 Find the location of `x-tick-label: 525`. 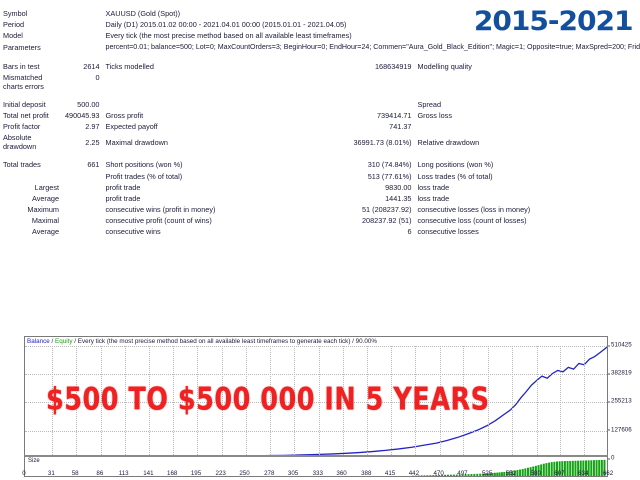

x-tick-label: 525 is located at coordinates (487, 473).